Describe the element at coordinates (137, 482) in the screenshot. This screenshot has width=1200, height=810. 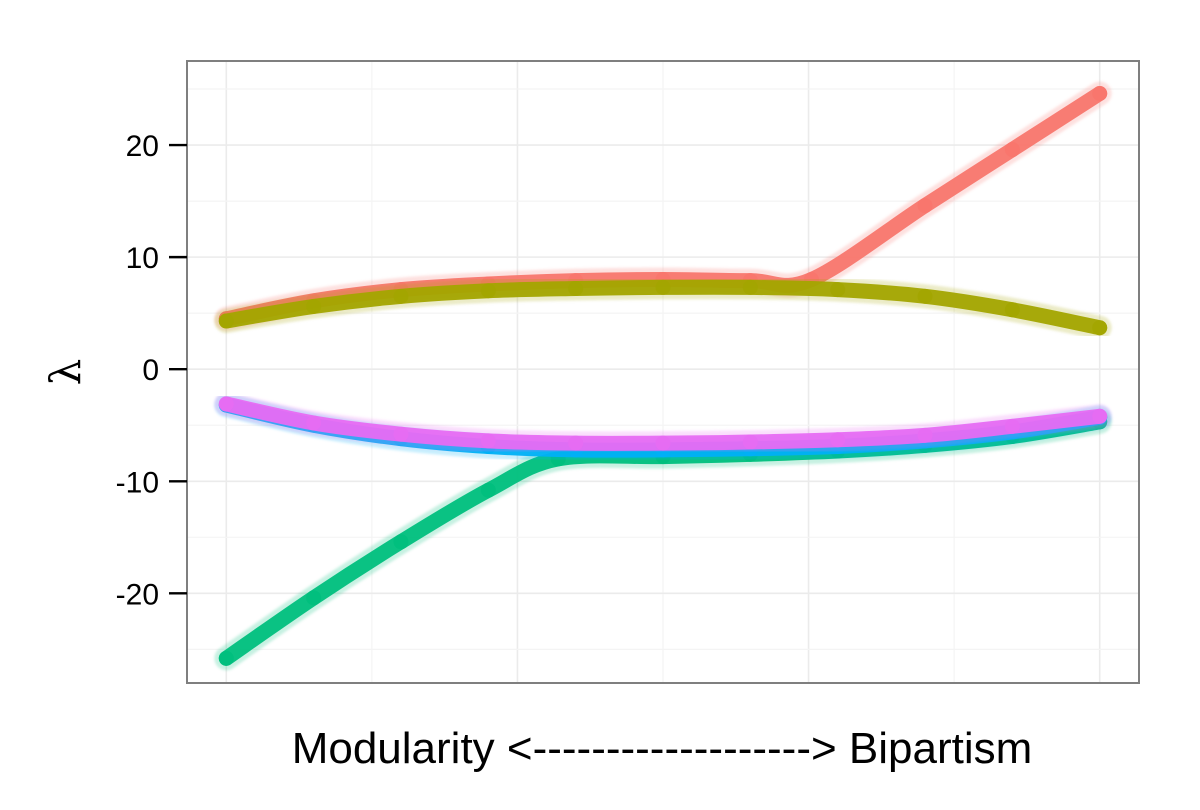
I see `y-tick-label: -10` at that location.